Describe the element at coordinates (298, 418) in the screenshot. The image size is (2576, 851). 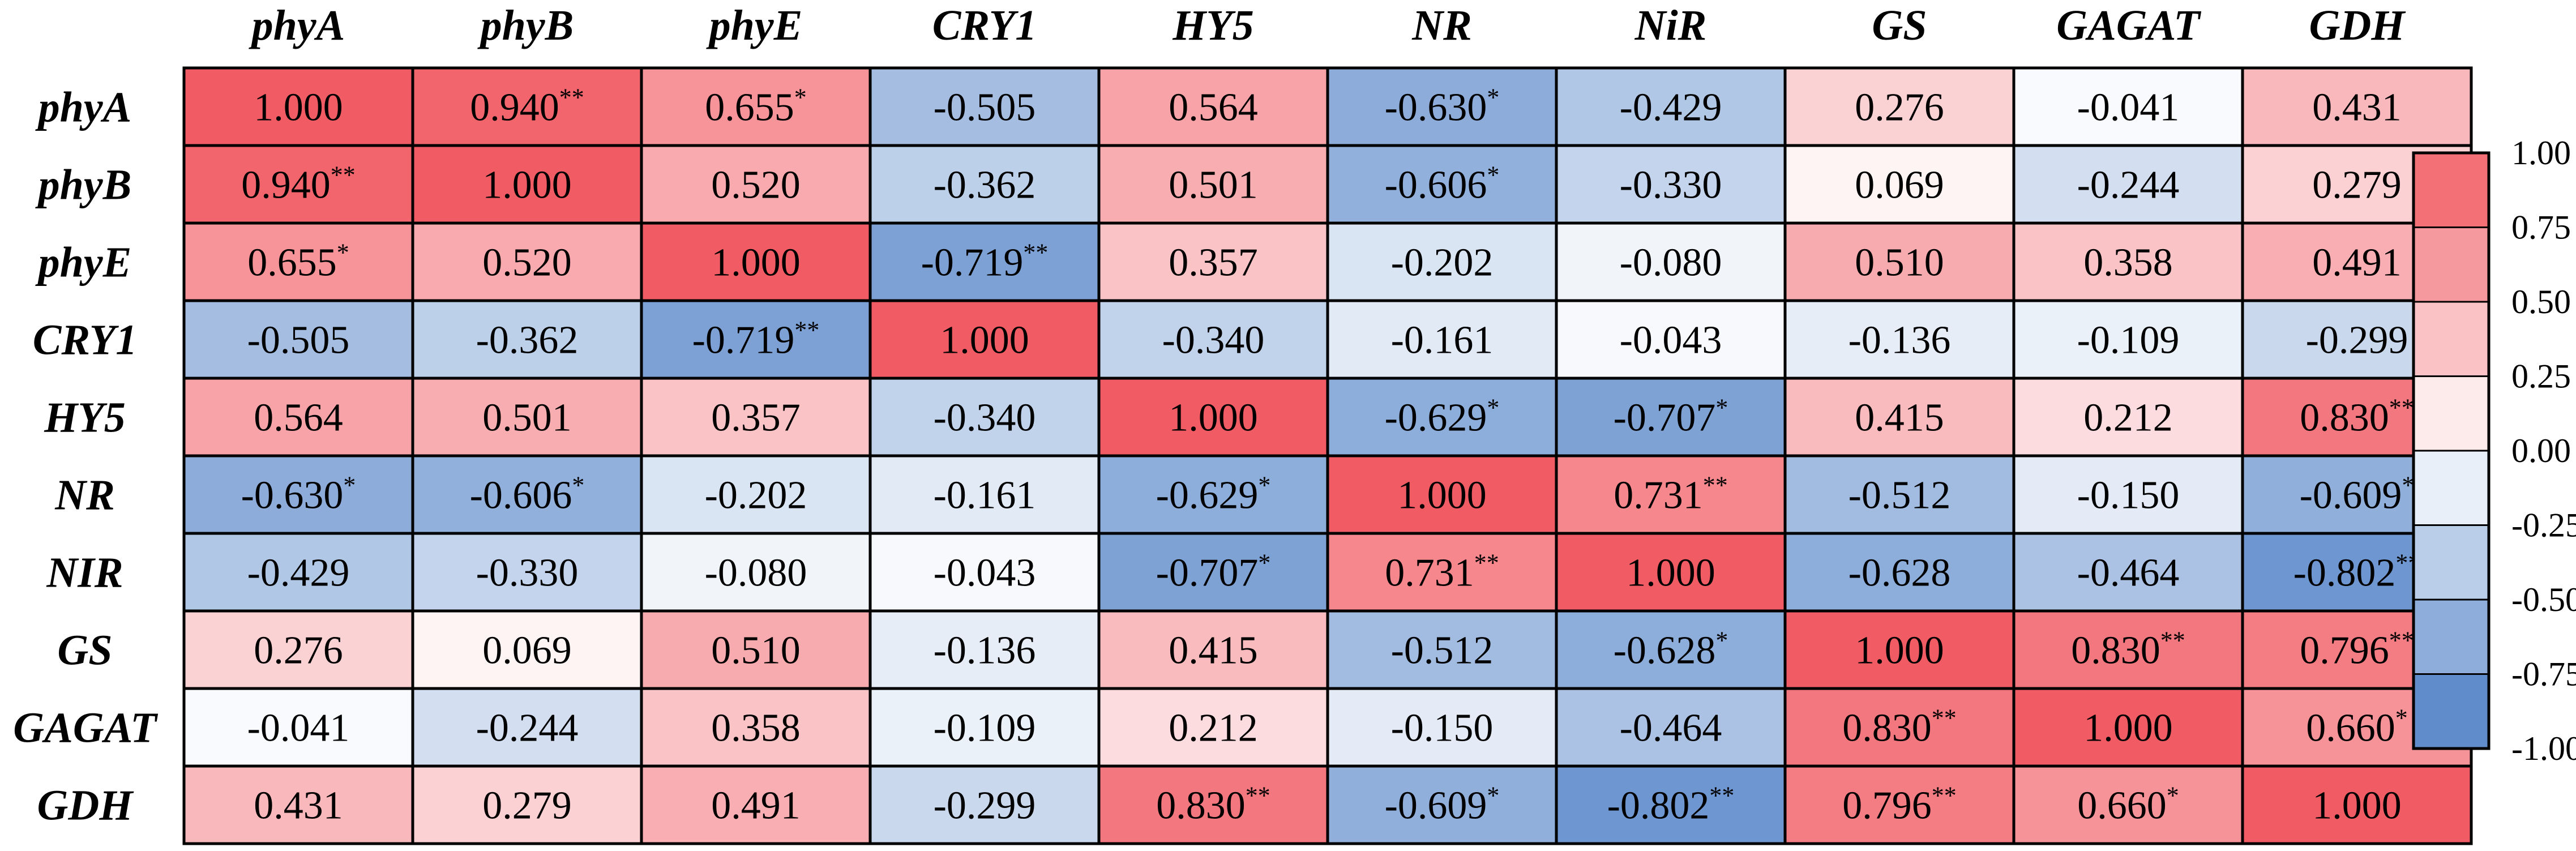
I see `cell-value-label: 0.564` at that location.